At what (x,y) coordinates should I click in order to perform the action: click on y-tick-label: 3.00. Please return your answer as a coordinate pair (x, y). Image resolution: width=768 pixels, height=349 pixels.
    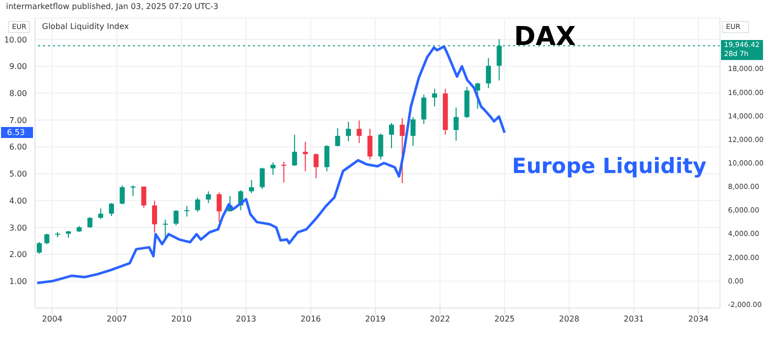
    Looking at the image, I should click on (18, 227).